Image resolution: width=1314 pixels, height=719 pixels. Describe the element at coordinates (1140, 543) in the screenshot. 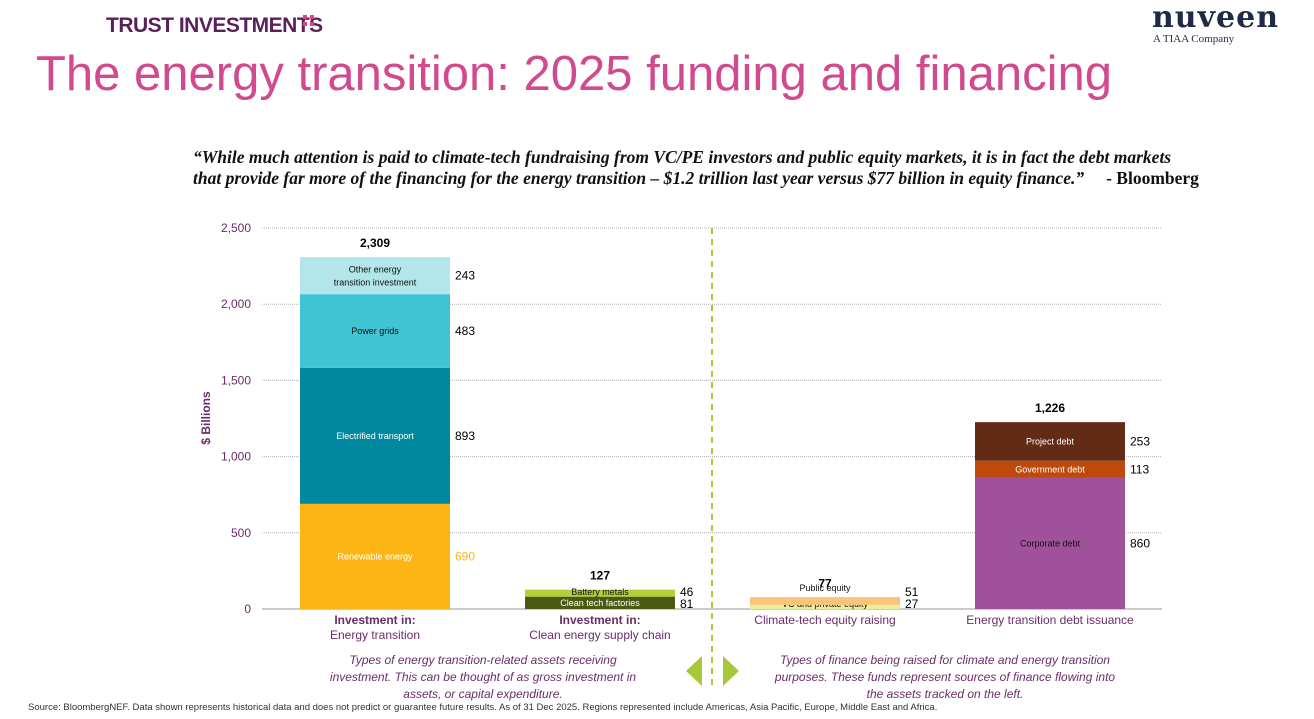

I see `segment-value-label: 860` at that location.